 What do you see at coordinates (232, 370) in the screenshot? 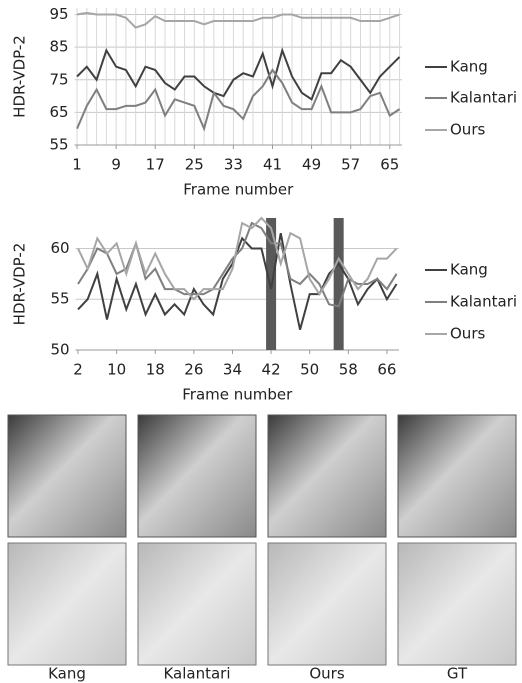
I see `x-tick-label: 34` at bounding box center [232, 370].